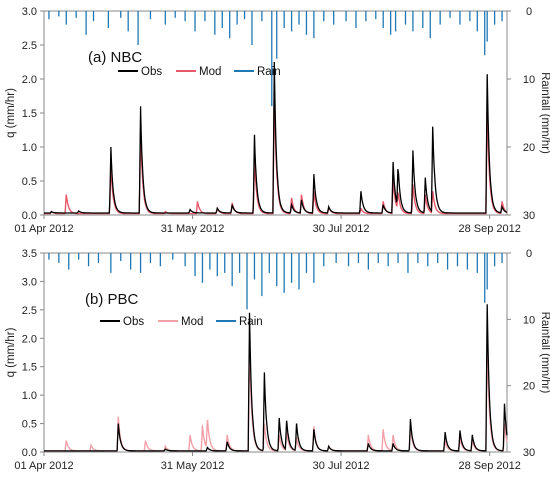 The width and height of the screenshot is (550, 480). Describe the element at coordinates (29, 254) in the screenshot. I see `y-left-tick-label: 3.5` at that location.